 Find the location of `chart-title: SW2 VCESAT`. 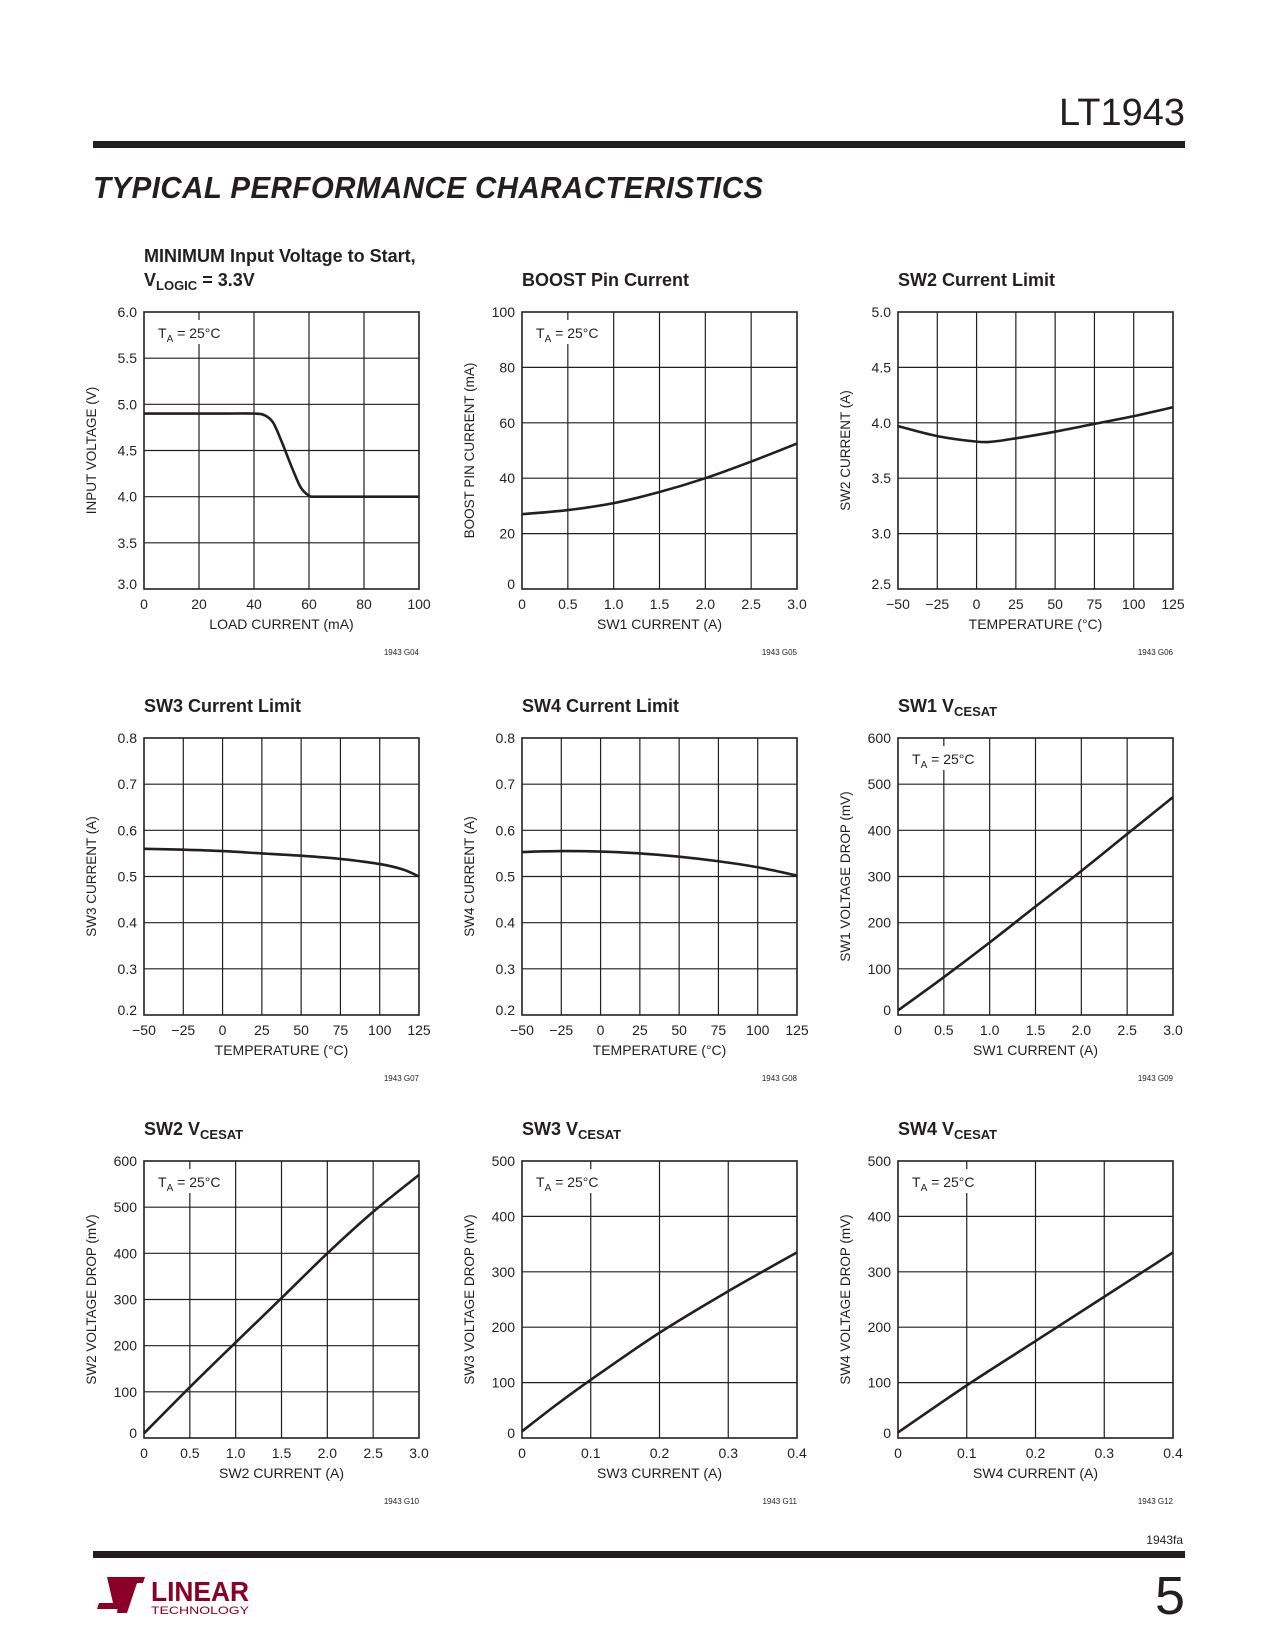

chart-title: SW2 VCESAT is located at coordinates (193, 1130).